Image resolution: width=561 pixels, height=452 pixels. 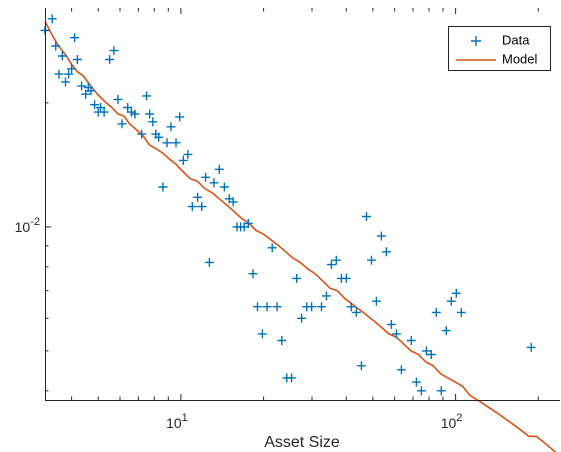 I want to click on legend-box, so click(x=499, y=48).